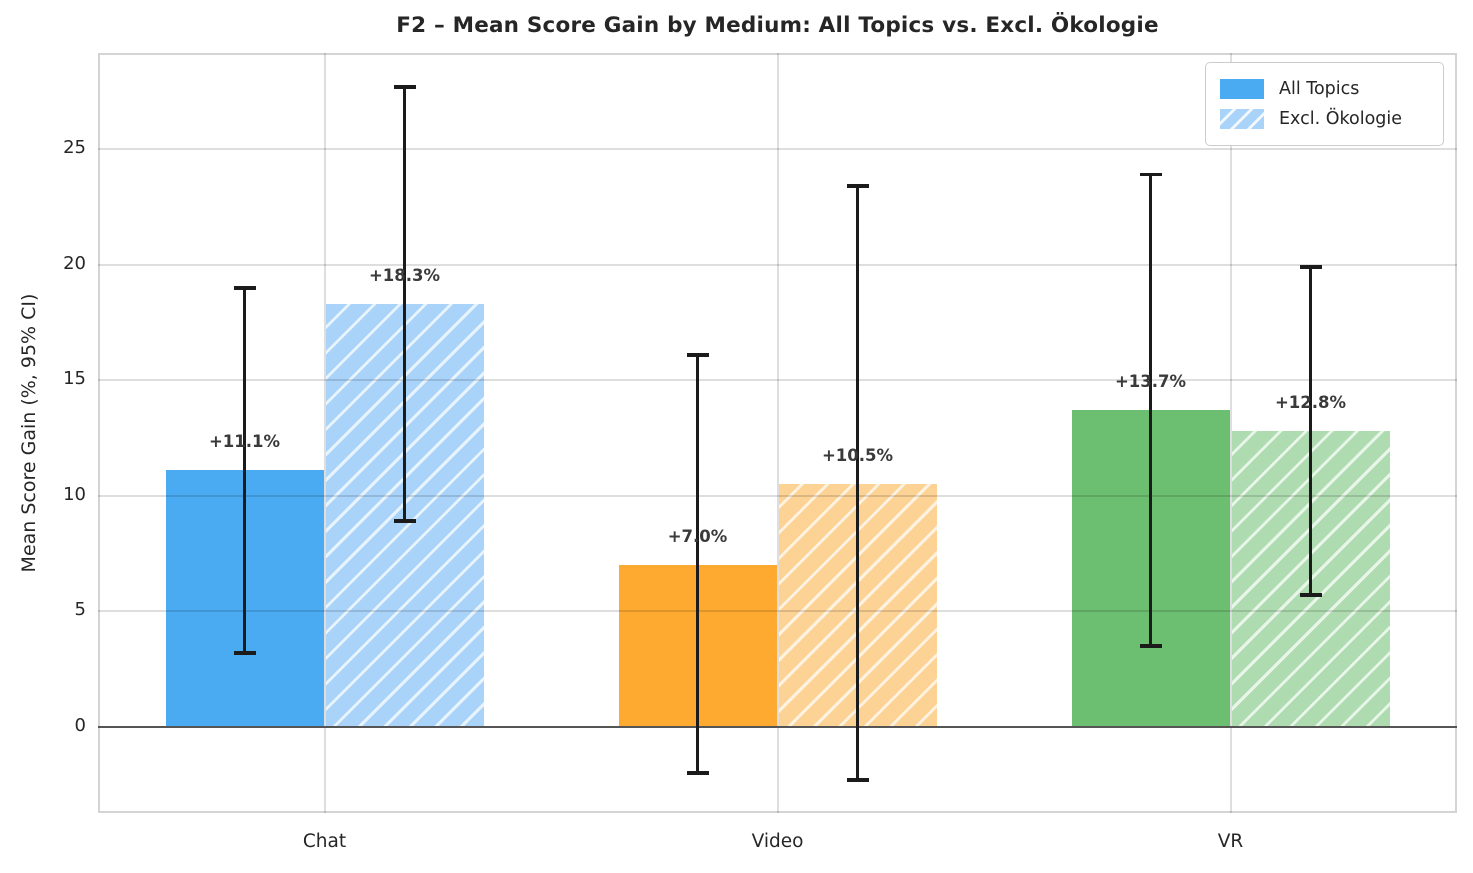 This screenshot has width=1473, height=873. I want to click on x-tick-label: Video, so click(777, 841).